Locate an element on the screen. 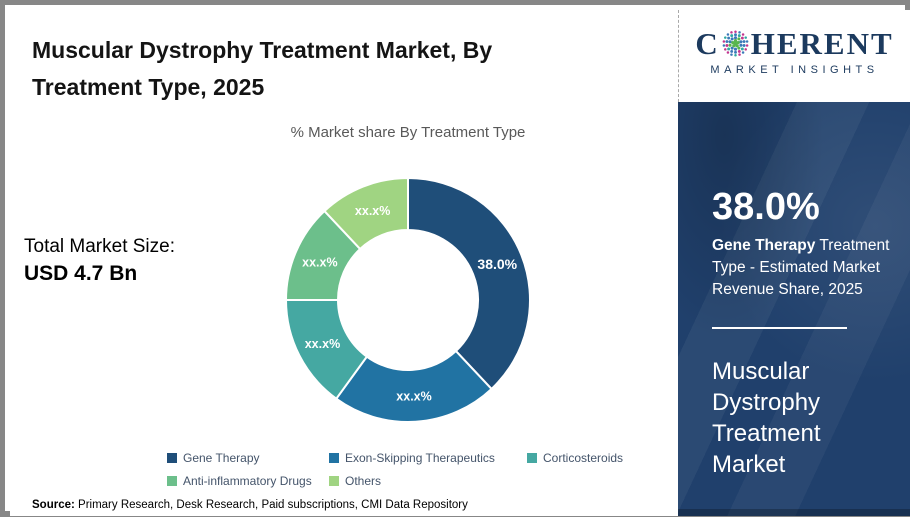 The image size is (910, 517). legend-label: Exon-Skipping Therapeutics is located at coordinates (420, 458).